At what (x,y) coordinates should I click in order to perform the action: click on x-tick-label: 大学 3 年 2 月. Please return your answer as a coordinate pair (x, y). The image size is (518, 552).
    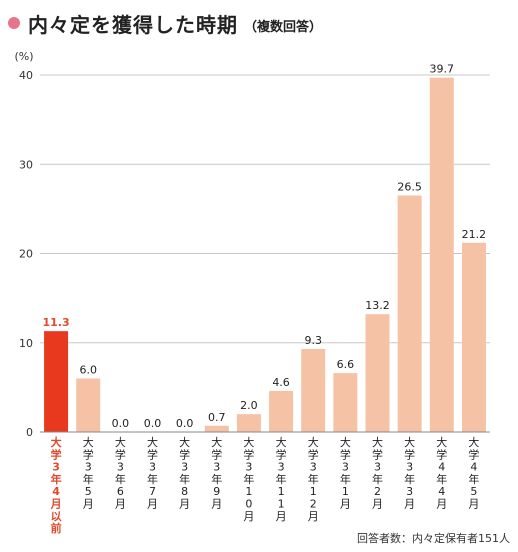
    Looking at the image, I should click on (377, 473).